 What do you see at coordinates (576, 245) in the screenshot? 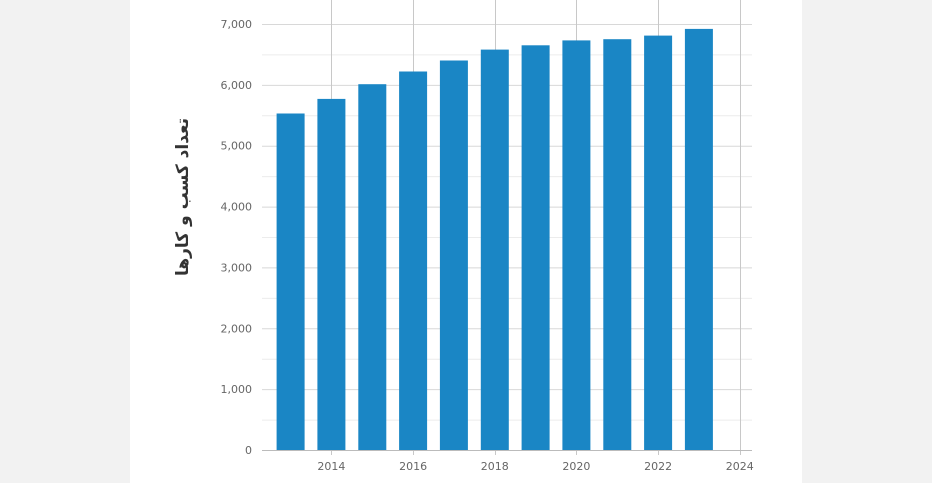
I see `bar-2020` at bounding box center [576, 245].